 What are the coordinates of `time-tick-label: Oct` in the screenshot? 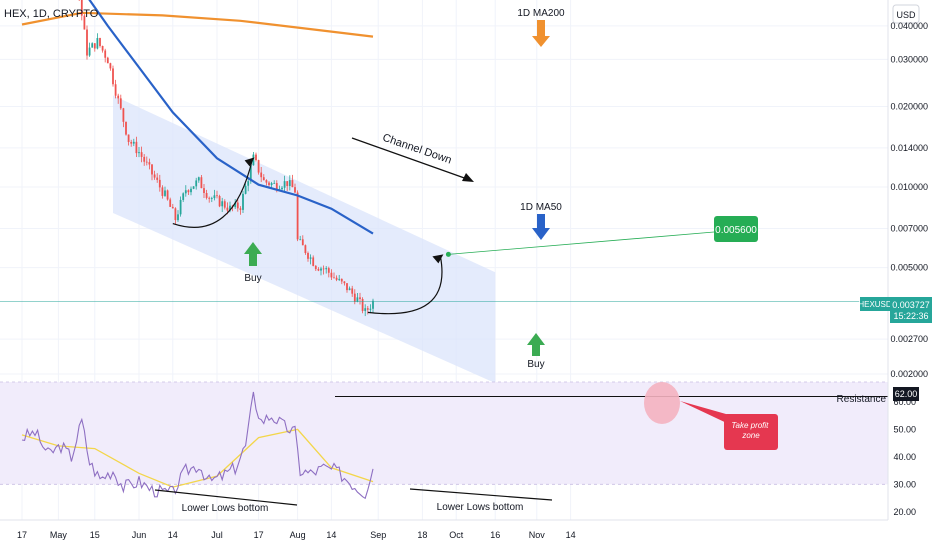 It's located at (456, 535).